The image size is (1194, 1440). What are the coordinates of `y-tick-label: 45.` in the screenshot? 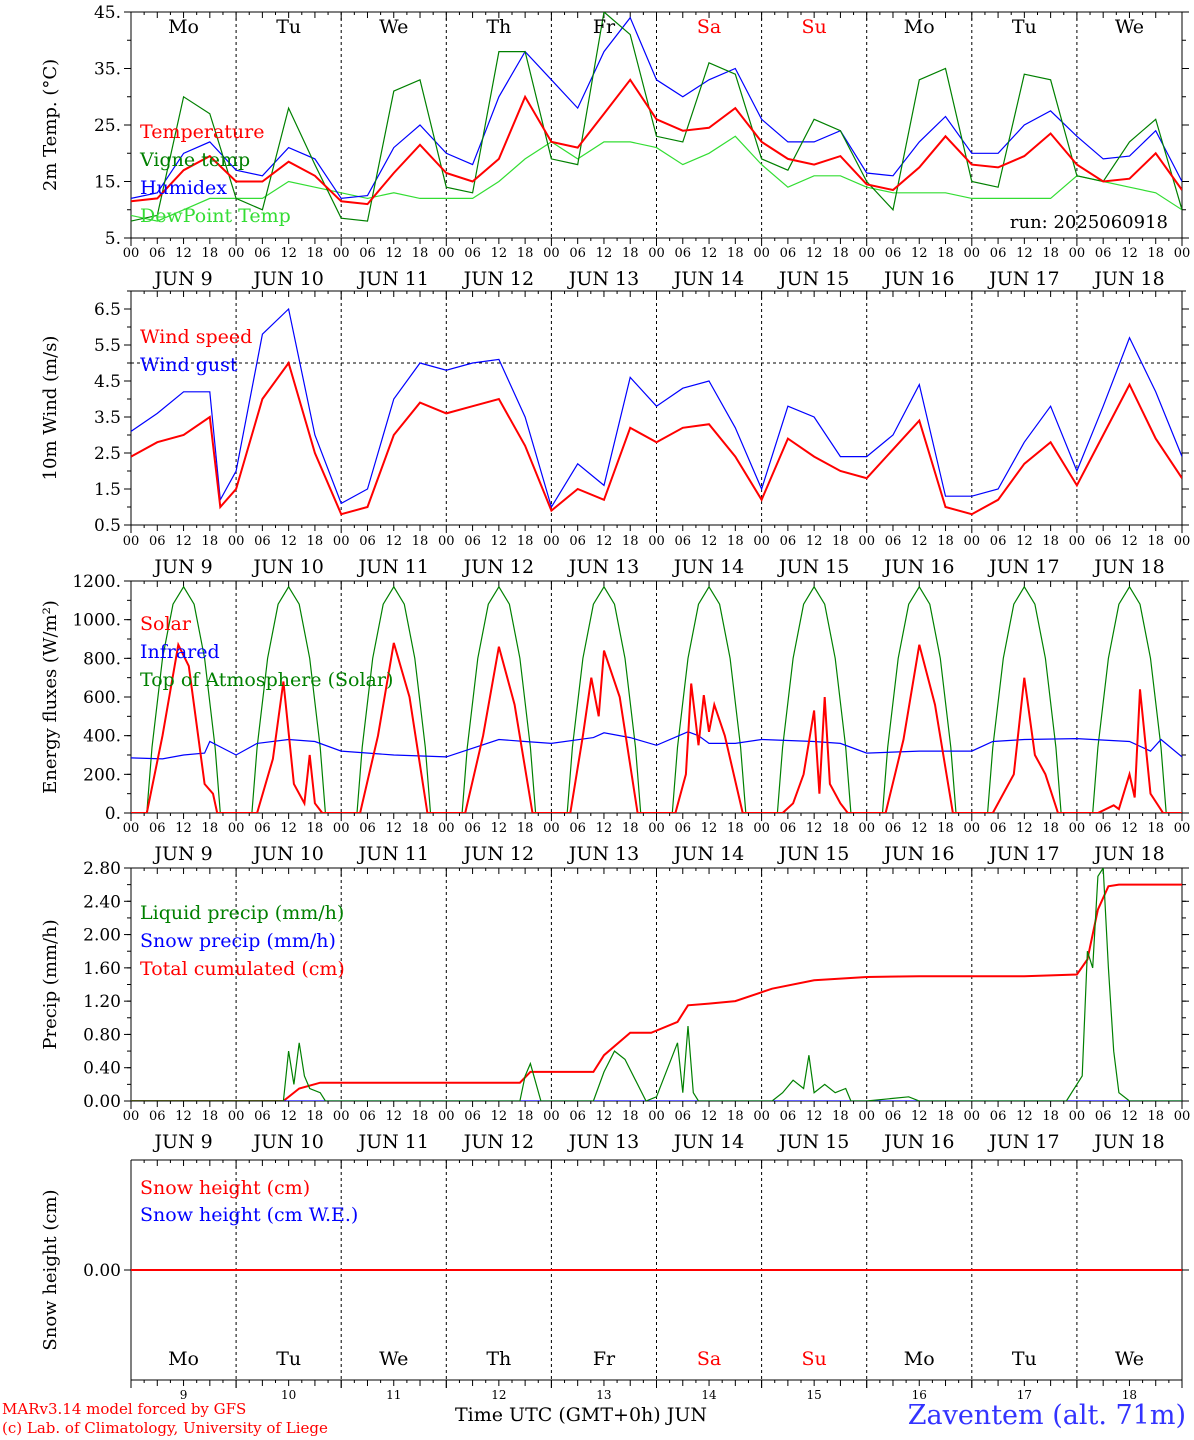 It's located at (107, 13).